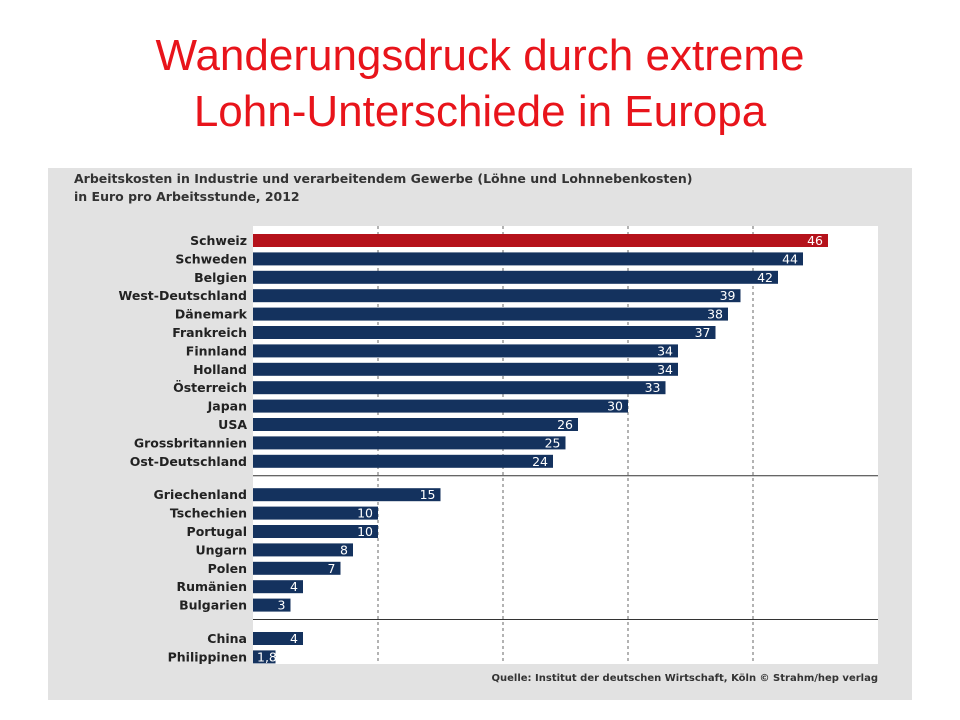 The width and height of the screenshot is (960, 720). I want to click on category-label: Japan, so click(227, 406).